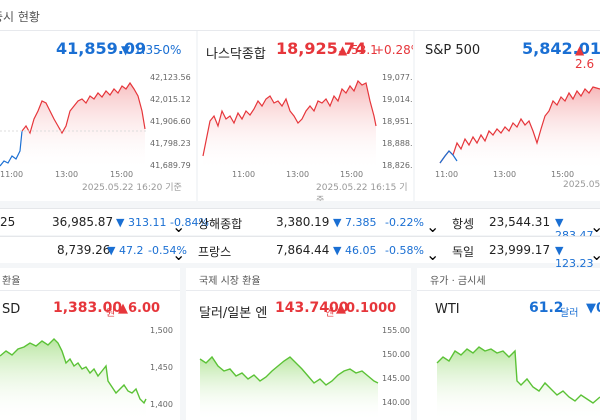 The image size is (600, 420). What do you see at coordinates (463, 224) in the screenshot?
I see `index-name: 항셍` at bounding box center [463, 224].